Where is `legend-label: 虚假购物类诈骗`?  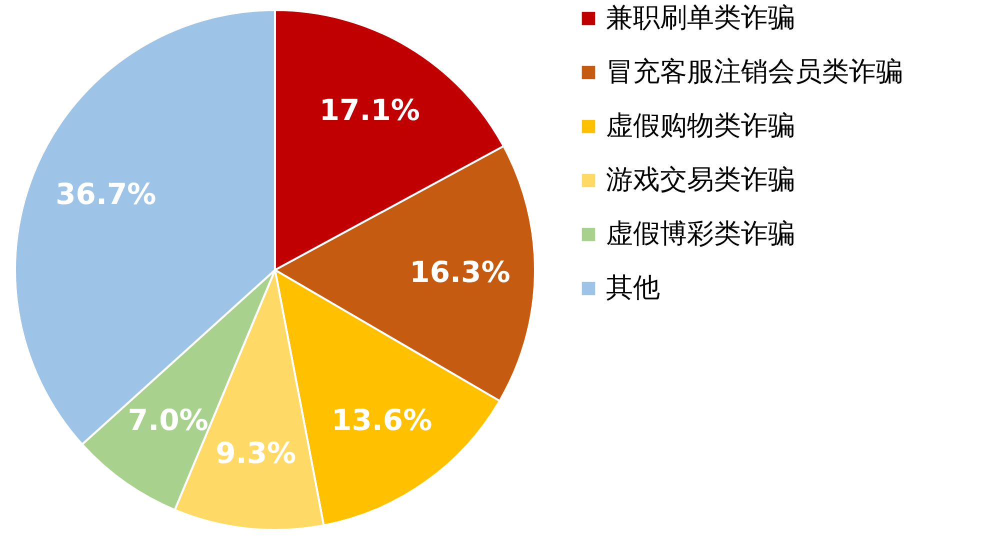
legend-label: 虚假购物类诈骗 is located at coordinates (700, 126).